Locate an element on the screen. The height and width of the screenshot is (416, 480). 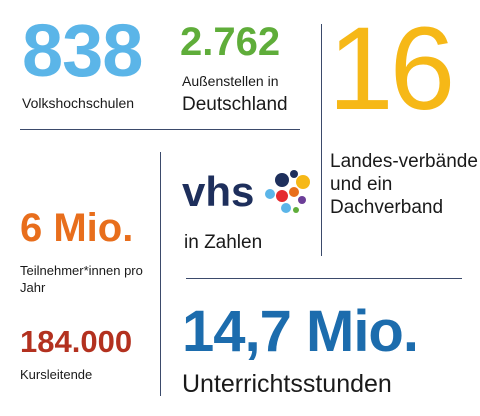
vhs-logo-graphic: vhs is located at coordinates (246, 191).